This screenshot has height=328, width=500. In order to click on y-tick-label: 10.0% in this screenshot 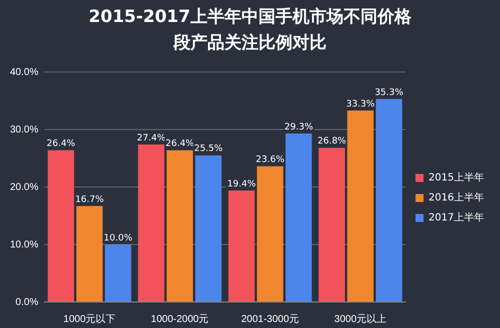, I will do `click(24, 244)`.